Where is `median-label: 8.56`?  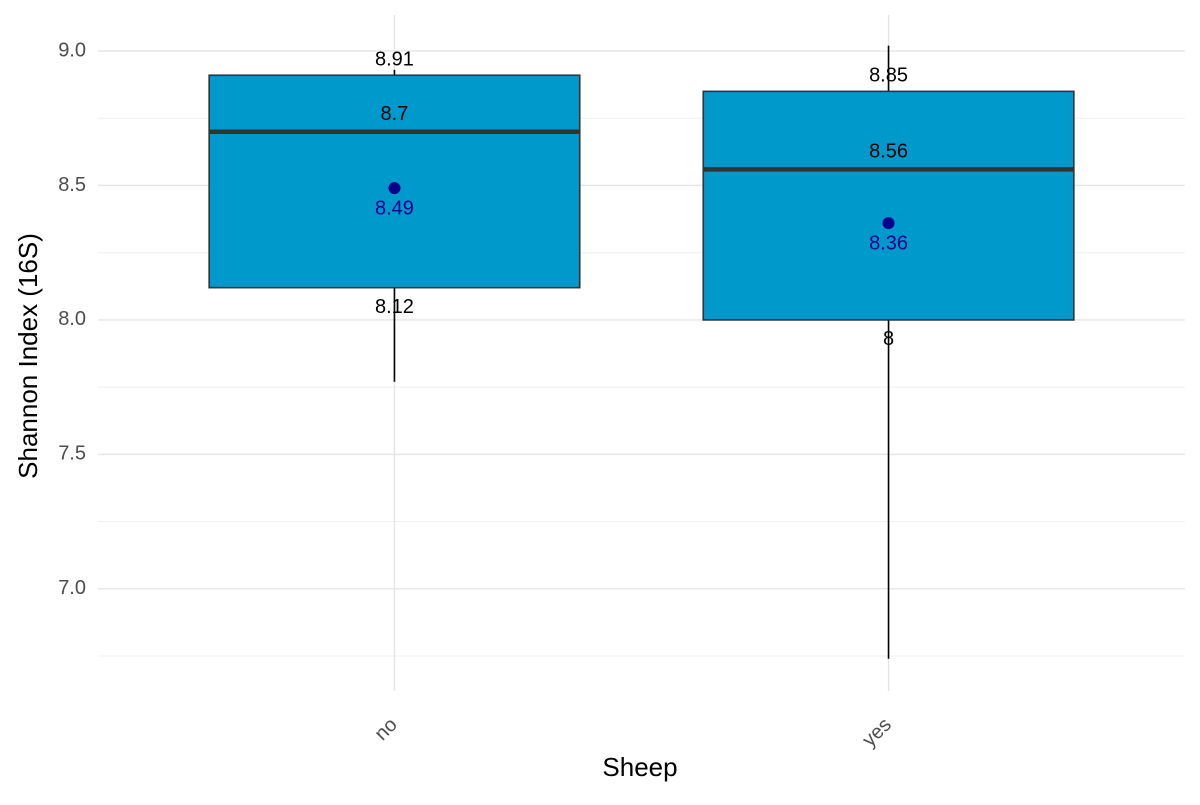
median-label: 8.56 is located at coordinates (888, 152).